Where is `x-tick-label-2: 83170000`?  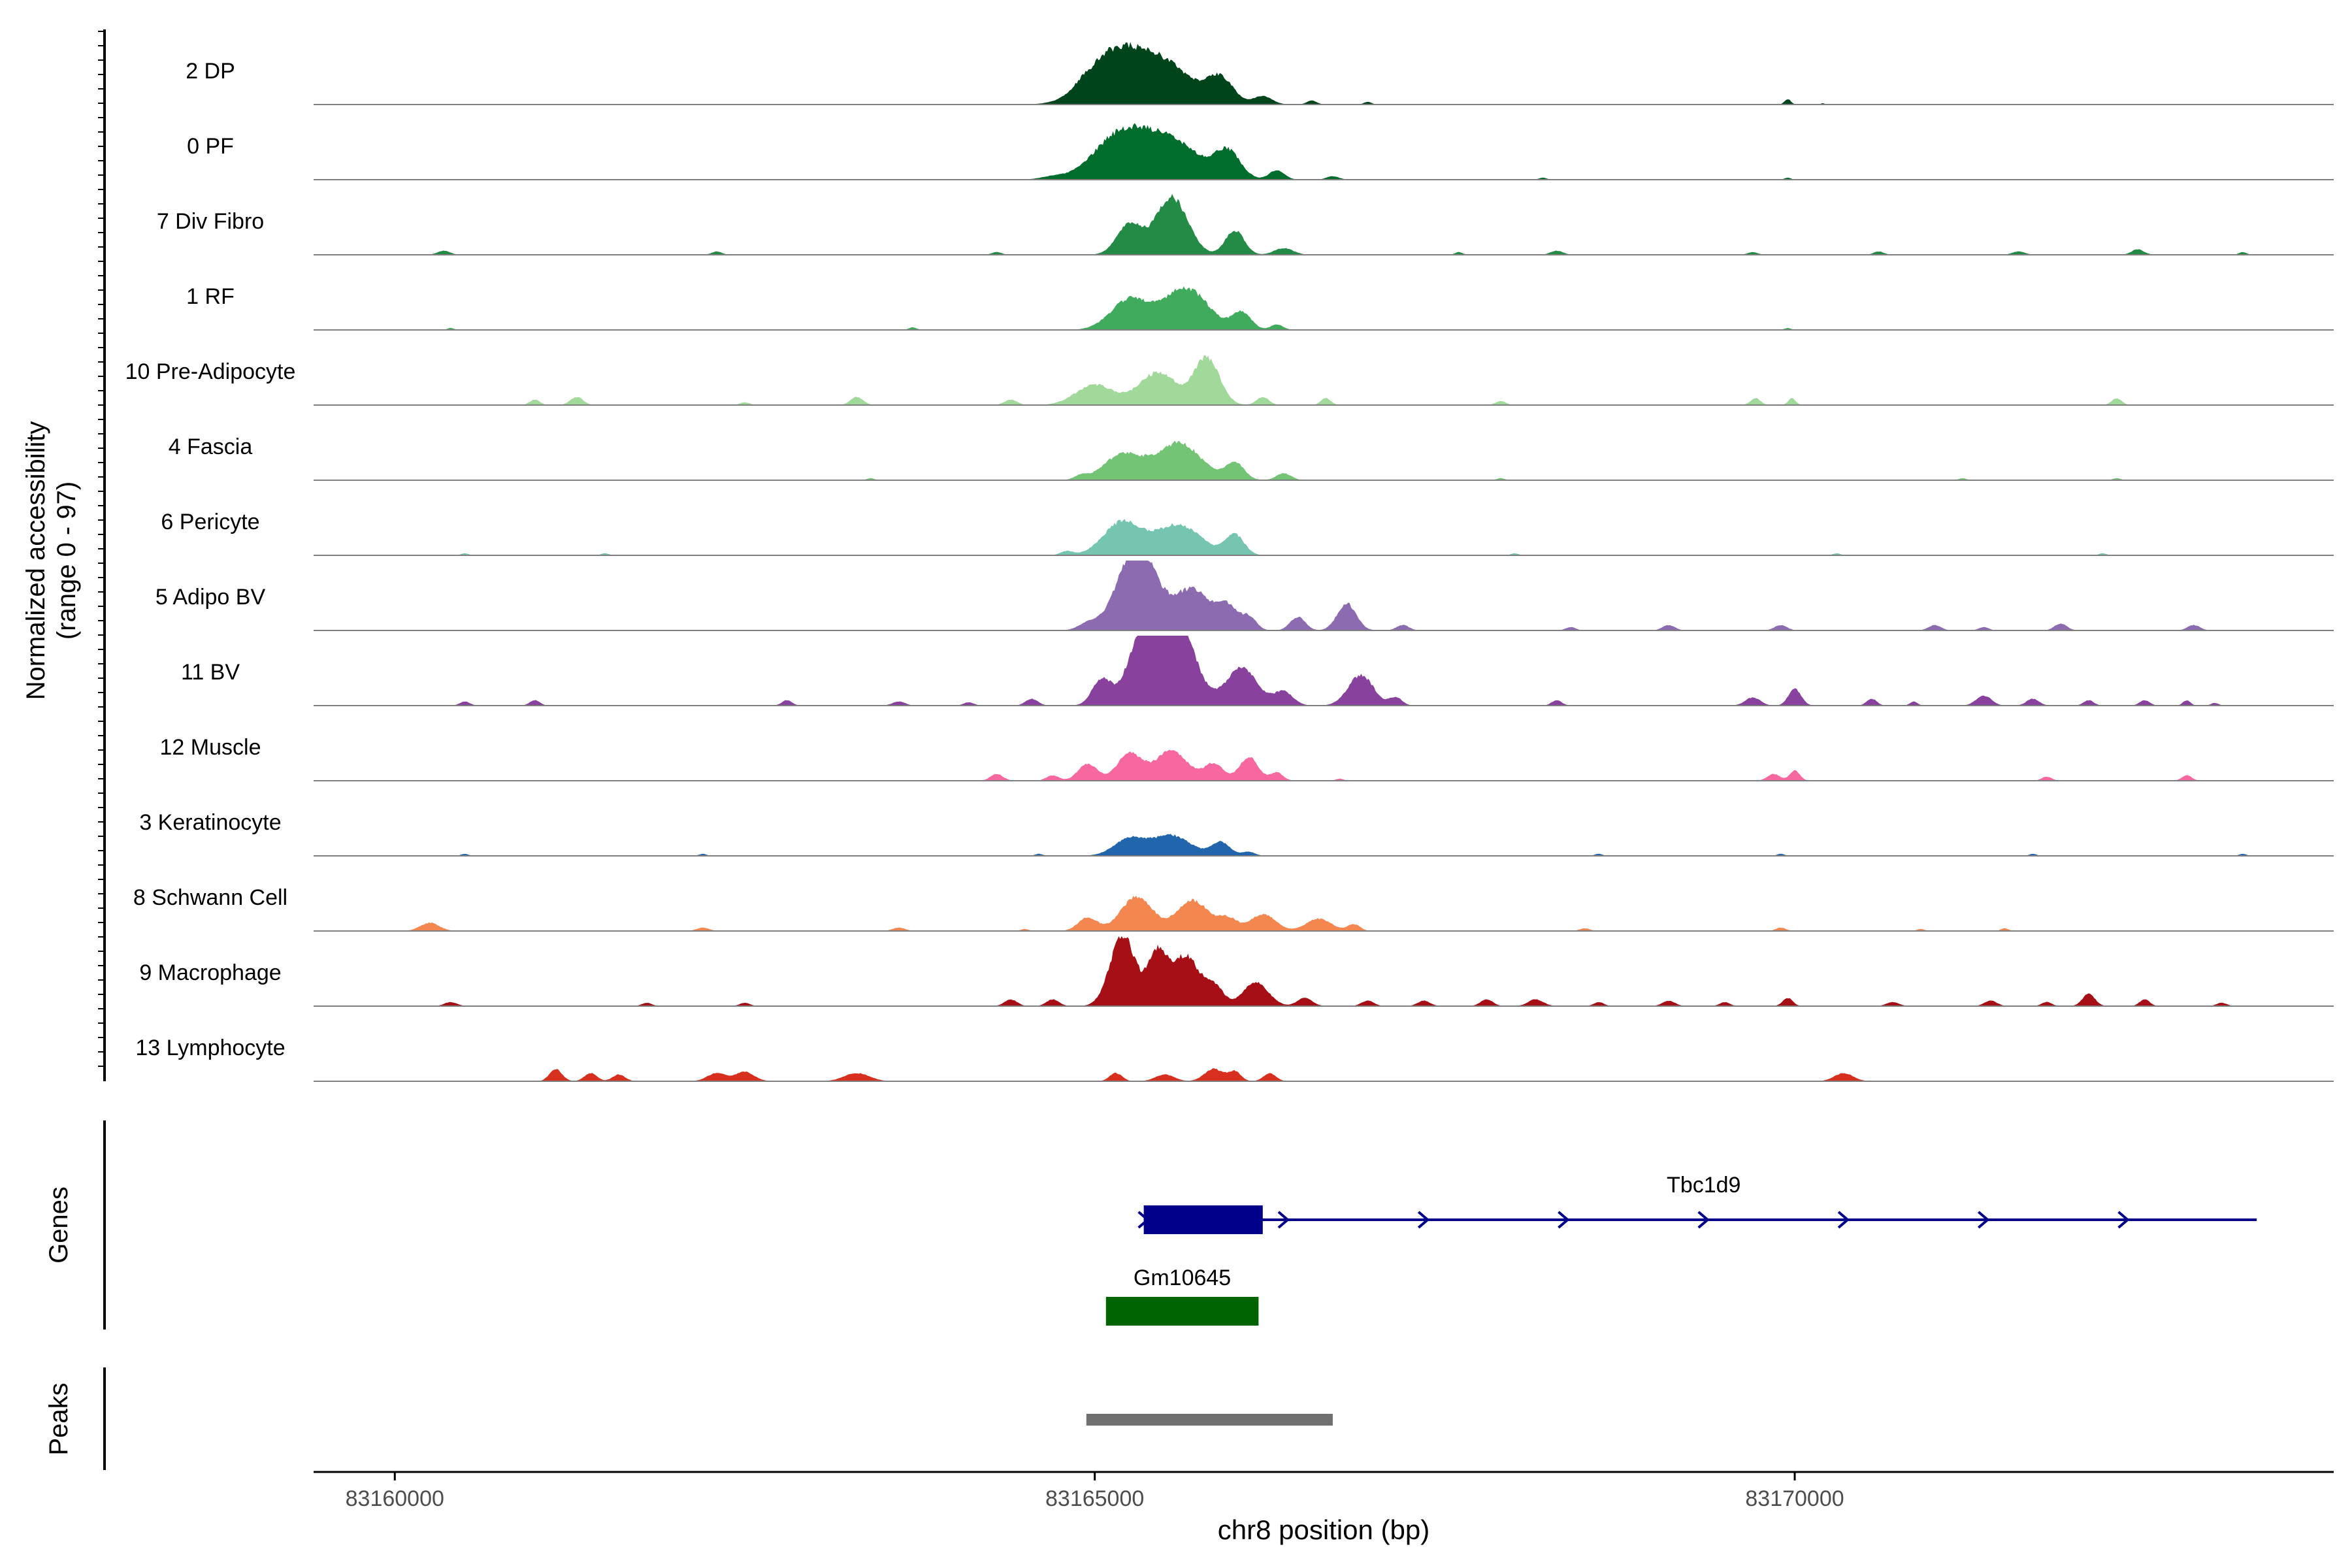
x-tick-label-2: 83170000 is located at coordinates (1794, 1498).